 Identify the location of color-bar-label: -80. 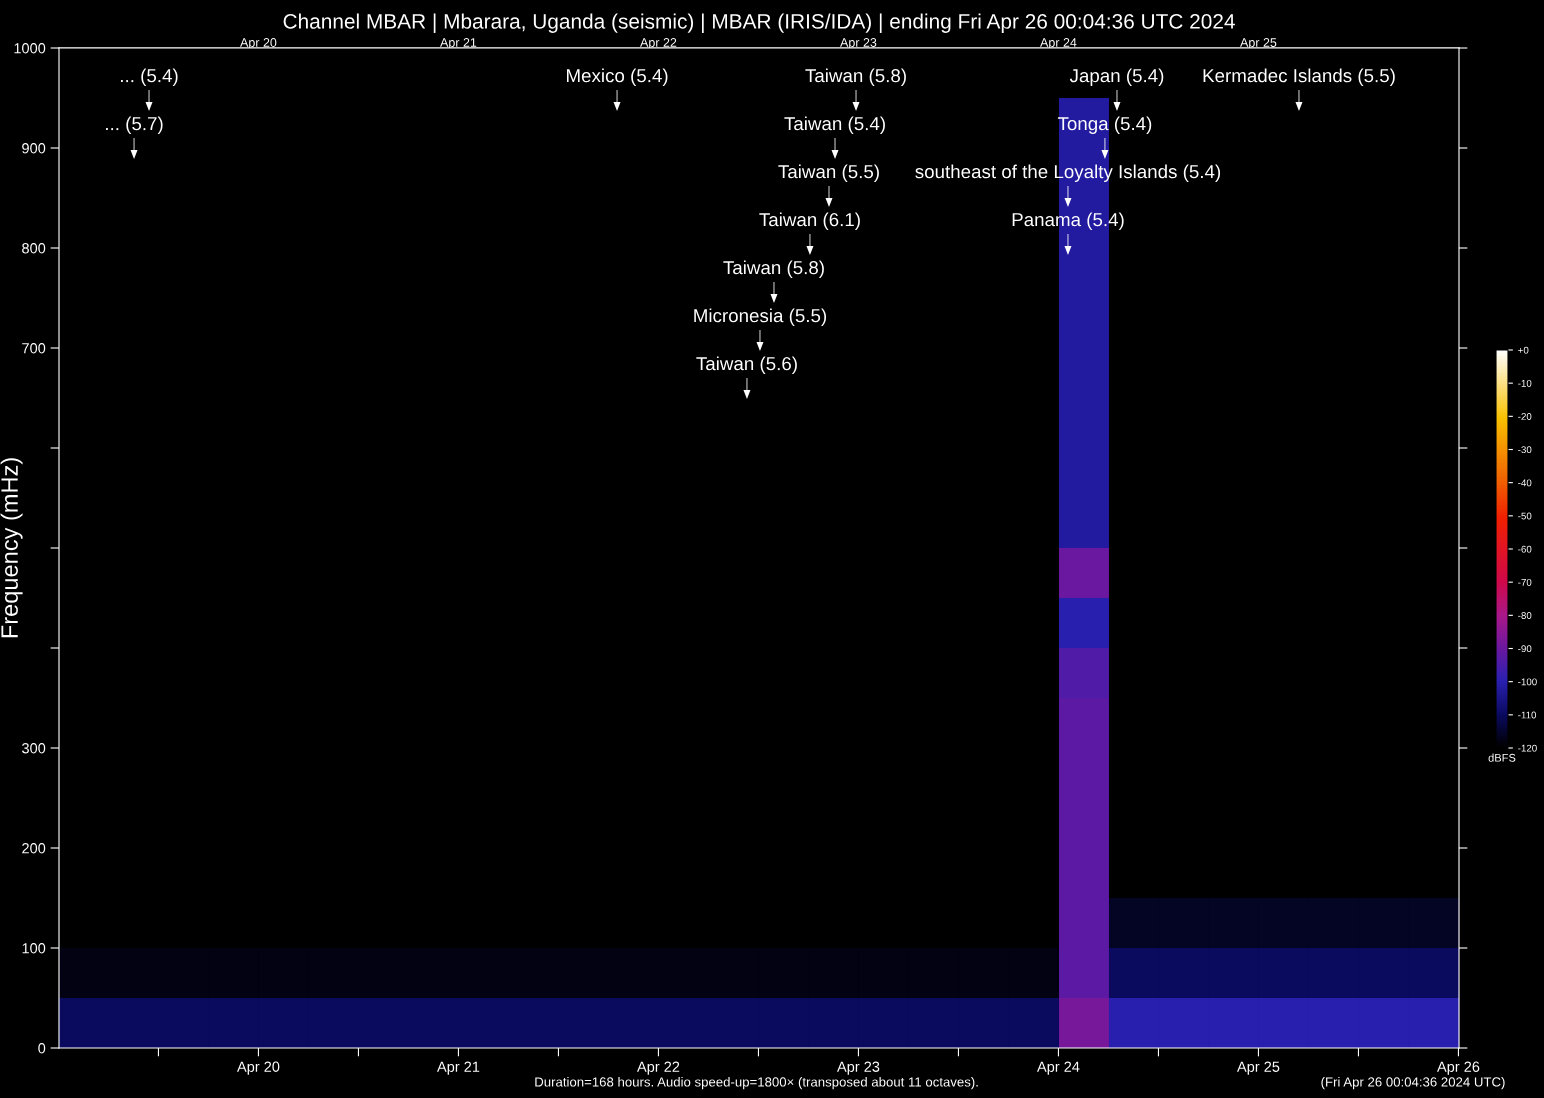
(1525, 615).